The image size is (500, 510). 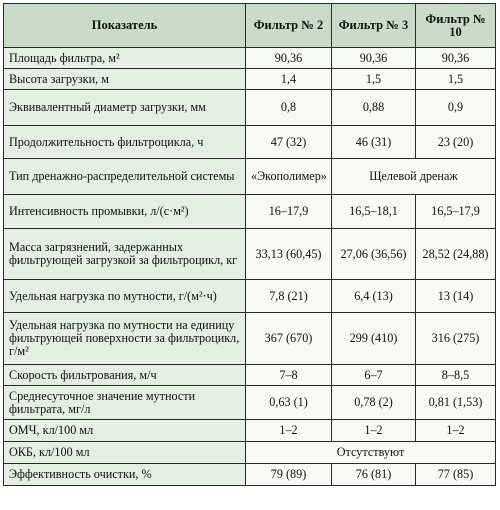 What do you see at coordinates (455, 296) in the screenshot?
I see `cell-value: 13 (14)` at bounding box center [455, 296].